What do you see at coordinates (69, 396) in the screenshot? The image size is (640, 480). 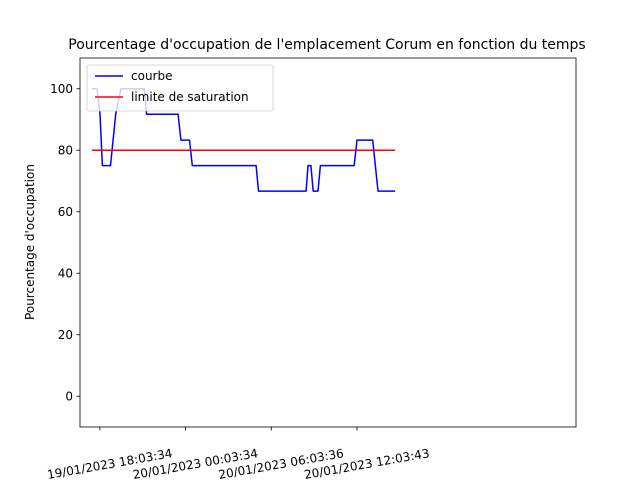 I see `y-tick-label: 0` at bounding box center [69, 396].